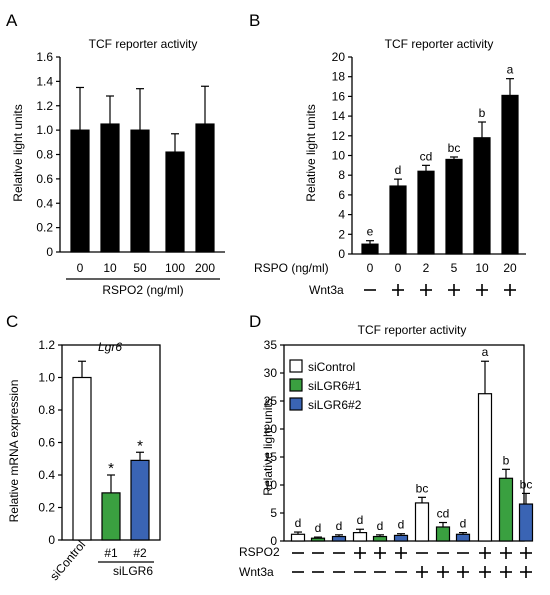  Describe the element at coordinates (443, 514) in the screenshot. I see `panel-d-letter: cd` at that location.